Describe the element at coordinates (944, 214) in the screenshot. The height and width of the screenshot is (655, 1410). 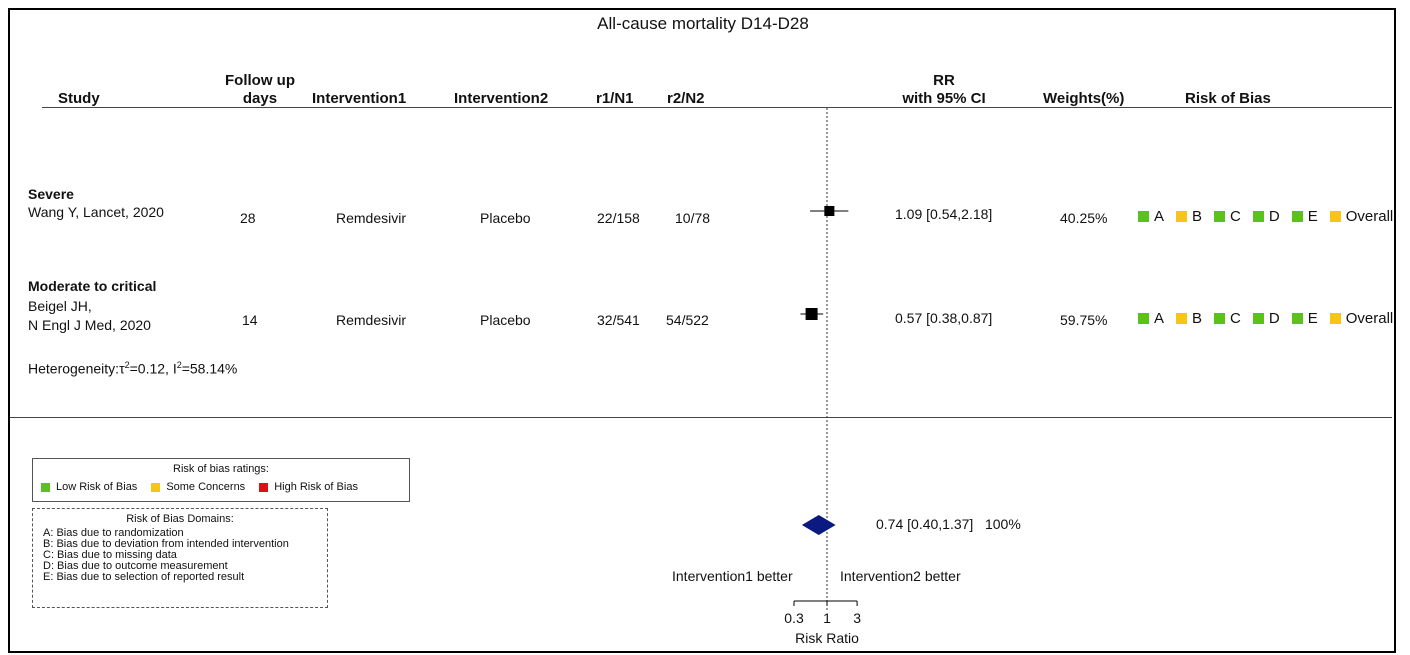
I see `rr-ci-text: 1.09 [0.54,2.18]` at that location.